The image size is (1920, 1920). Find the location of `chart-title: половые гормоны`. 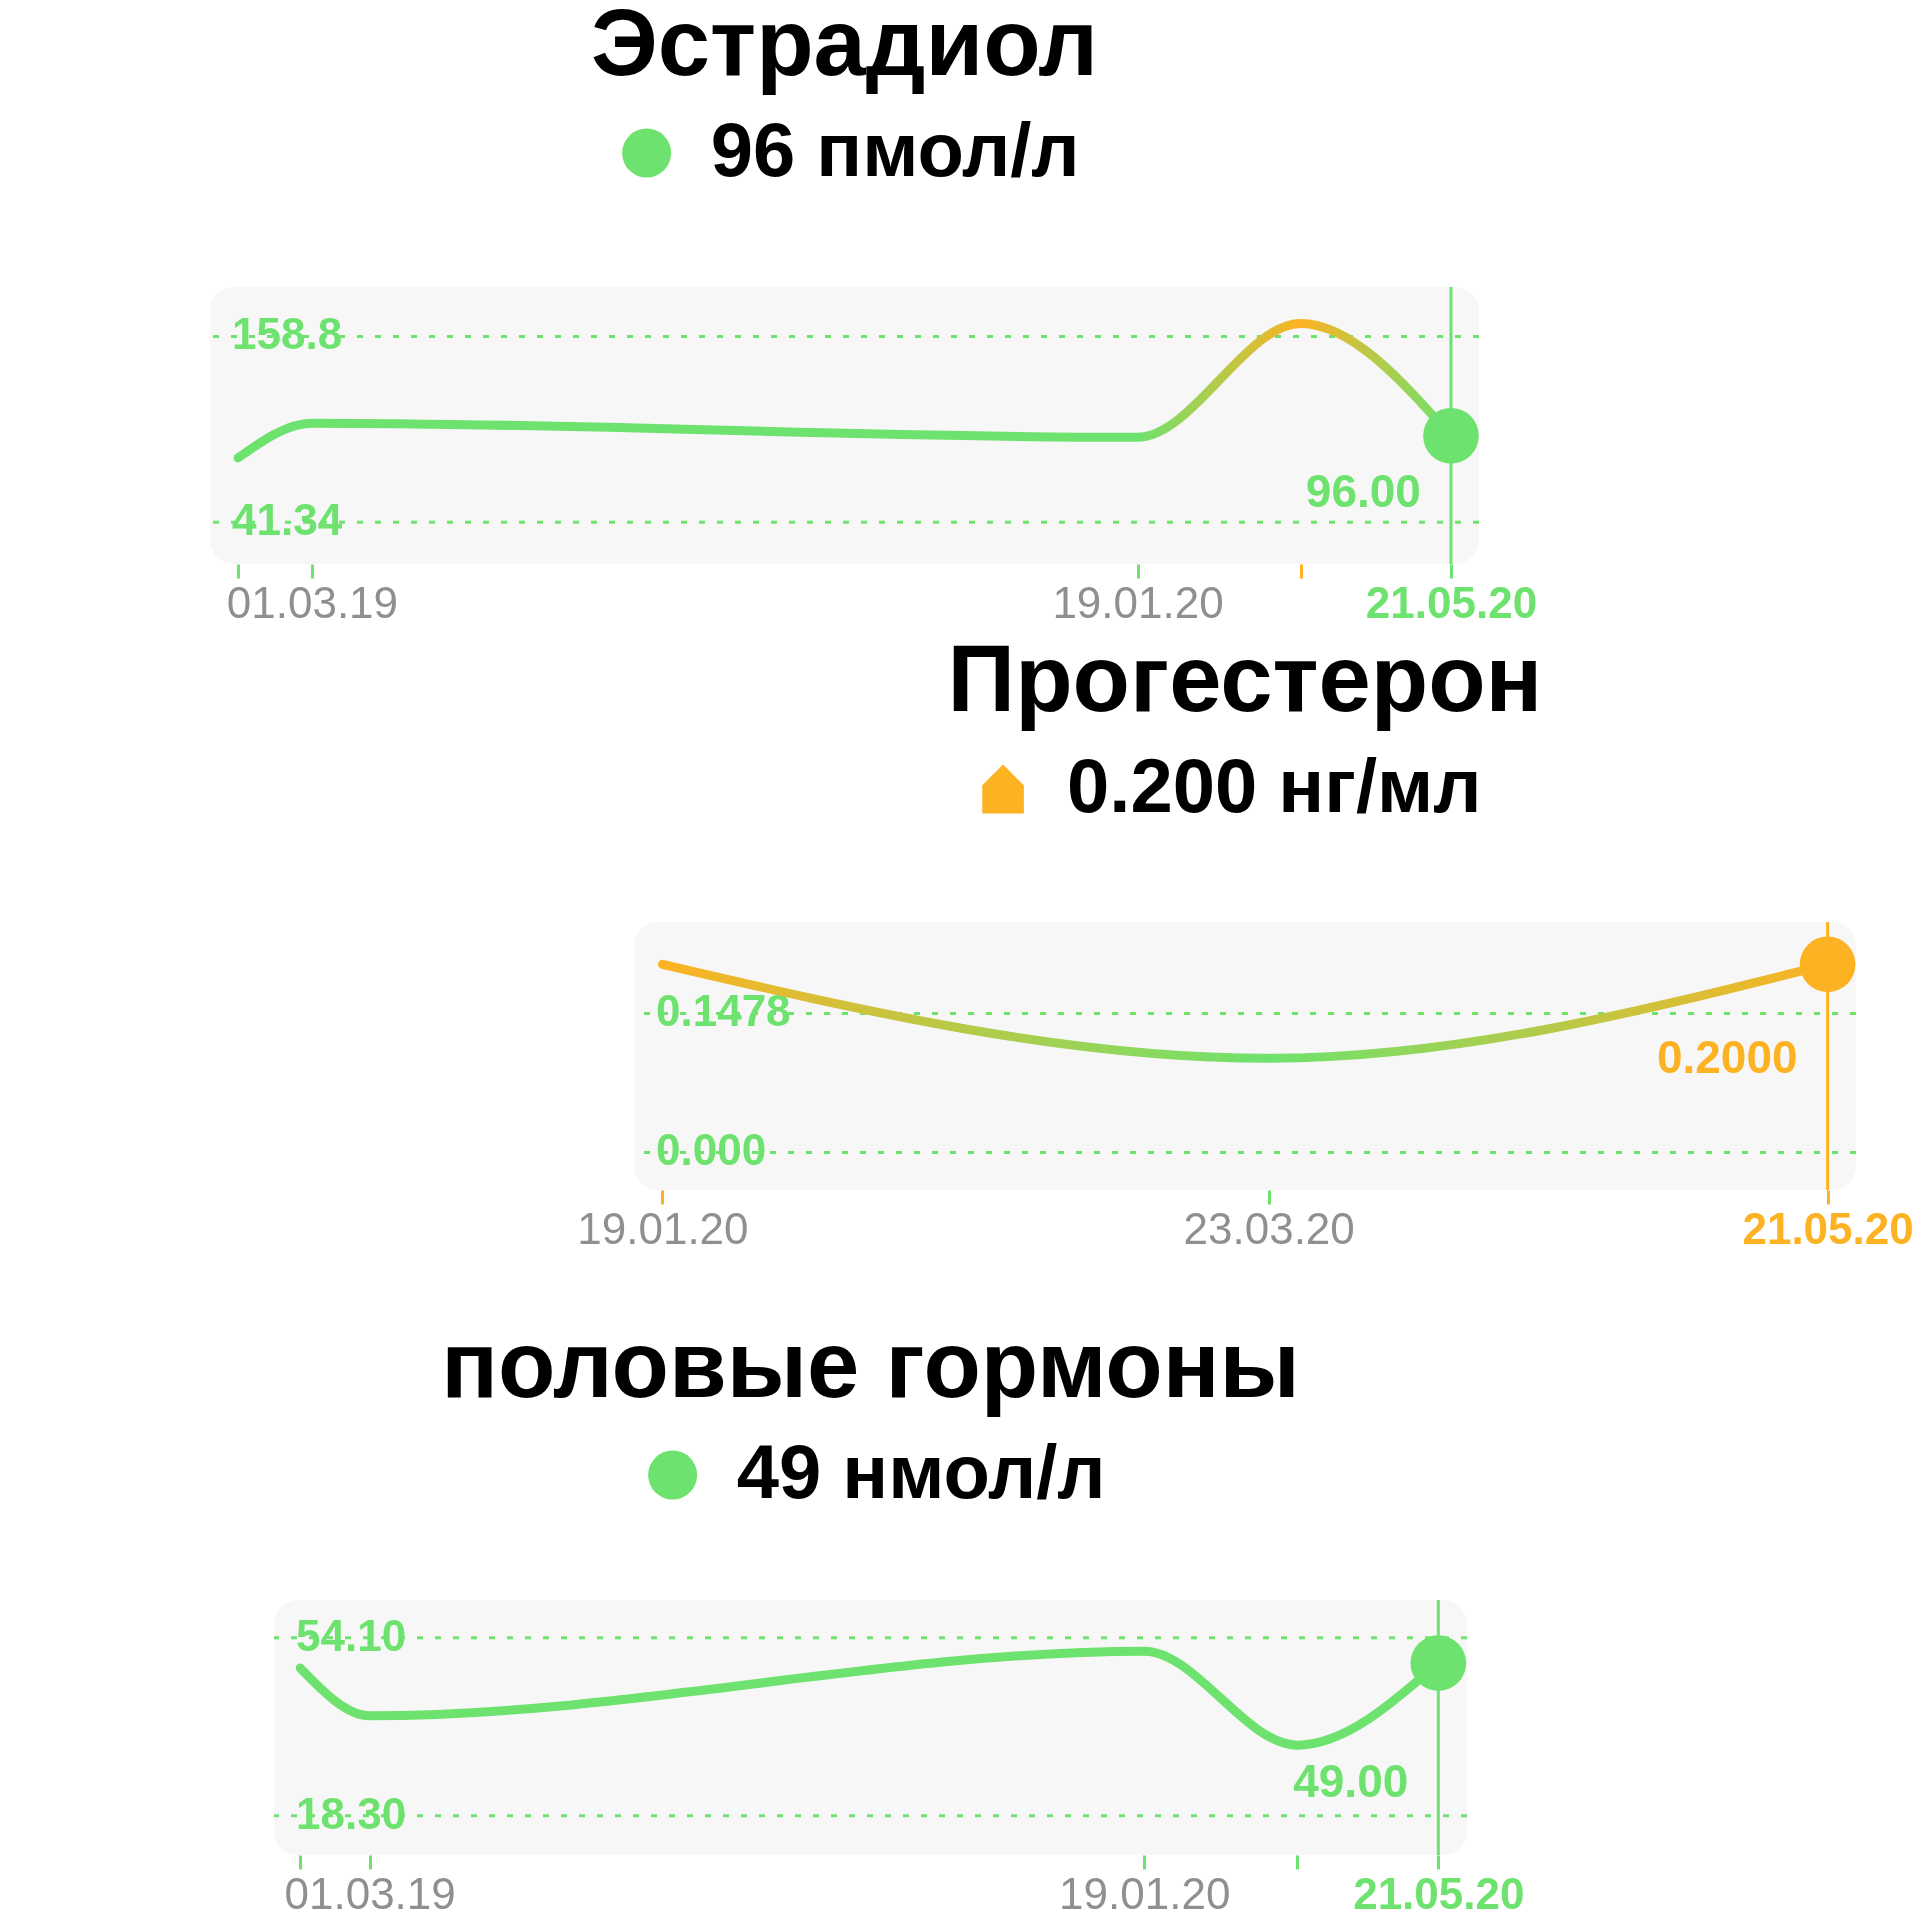

chart-title: половые гормоны is located at coordinates (870, 1364).